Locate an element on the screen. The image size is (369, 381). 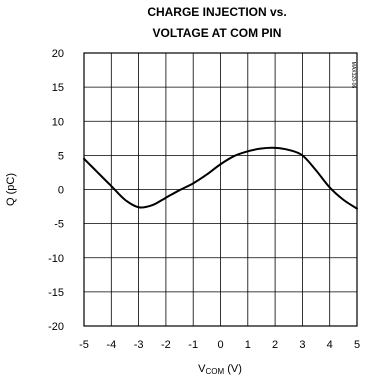
y-axis-label: Q (pC) is located at coordinates (11, 189).